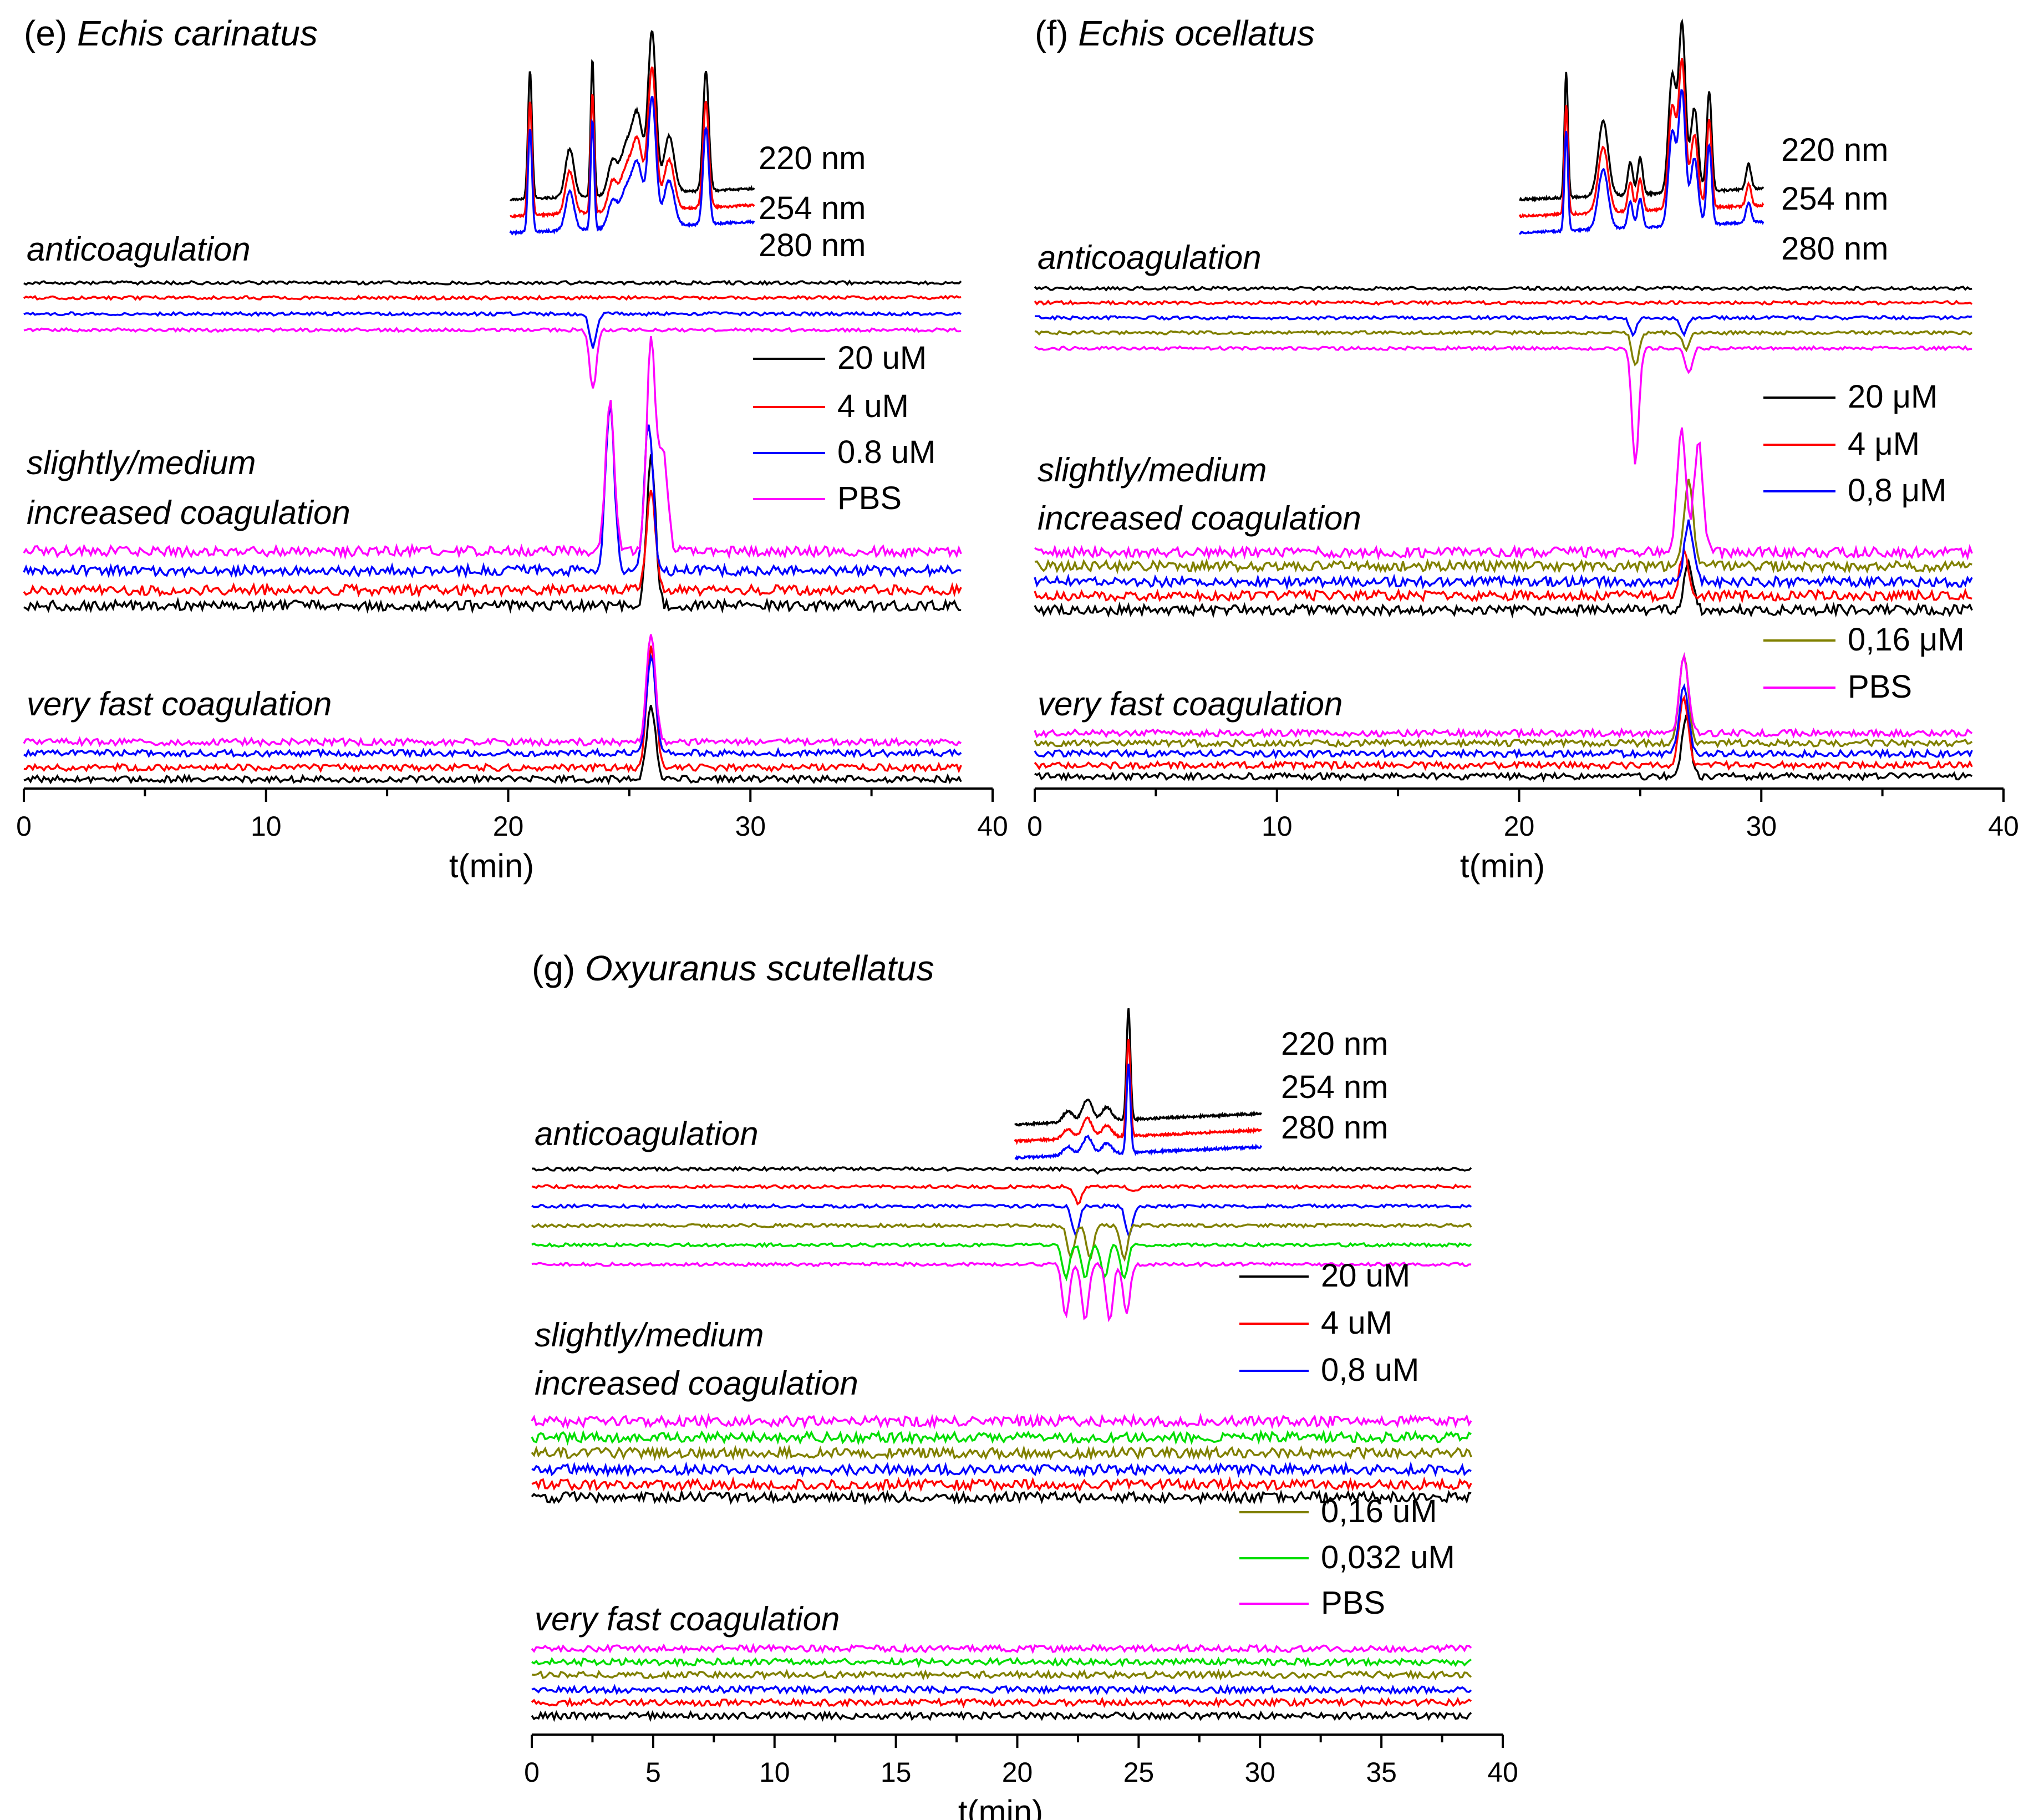 This screenshot has width=2034, height=1820. Describe the element at coordinates (1897, 490) in the screenshot. I see `legend-label: 0,8 μM` at that location.